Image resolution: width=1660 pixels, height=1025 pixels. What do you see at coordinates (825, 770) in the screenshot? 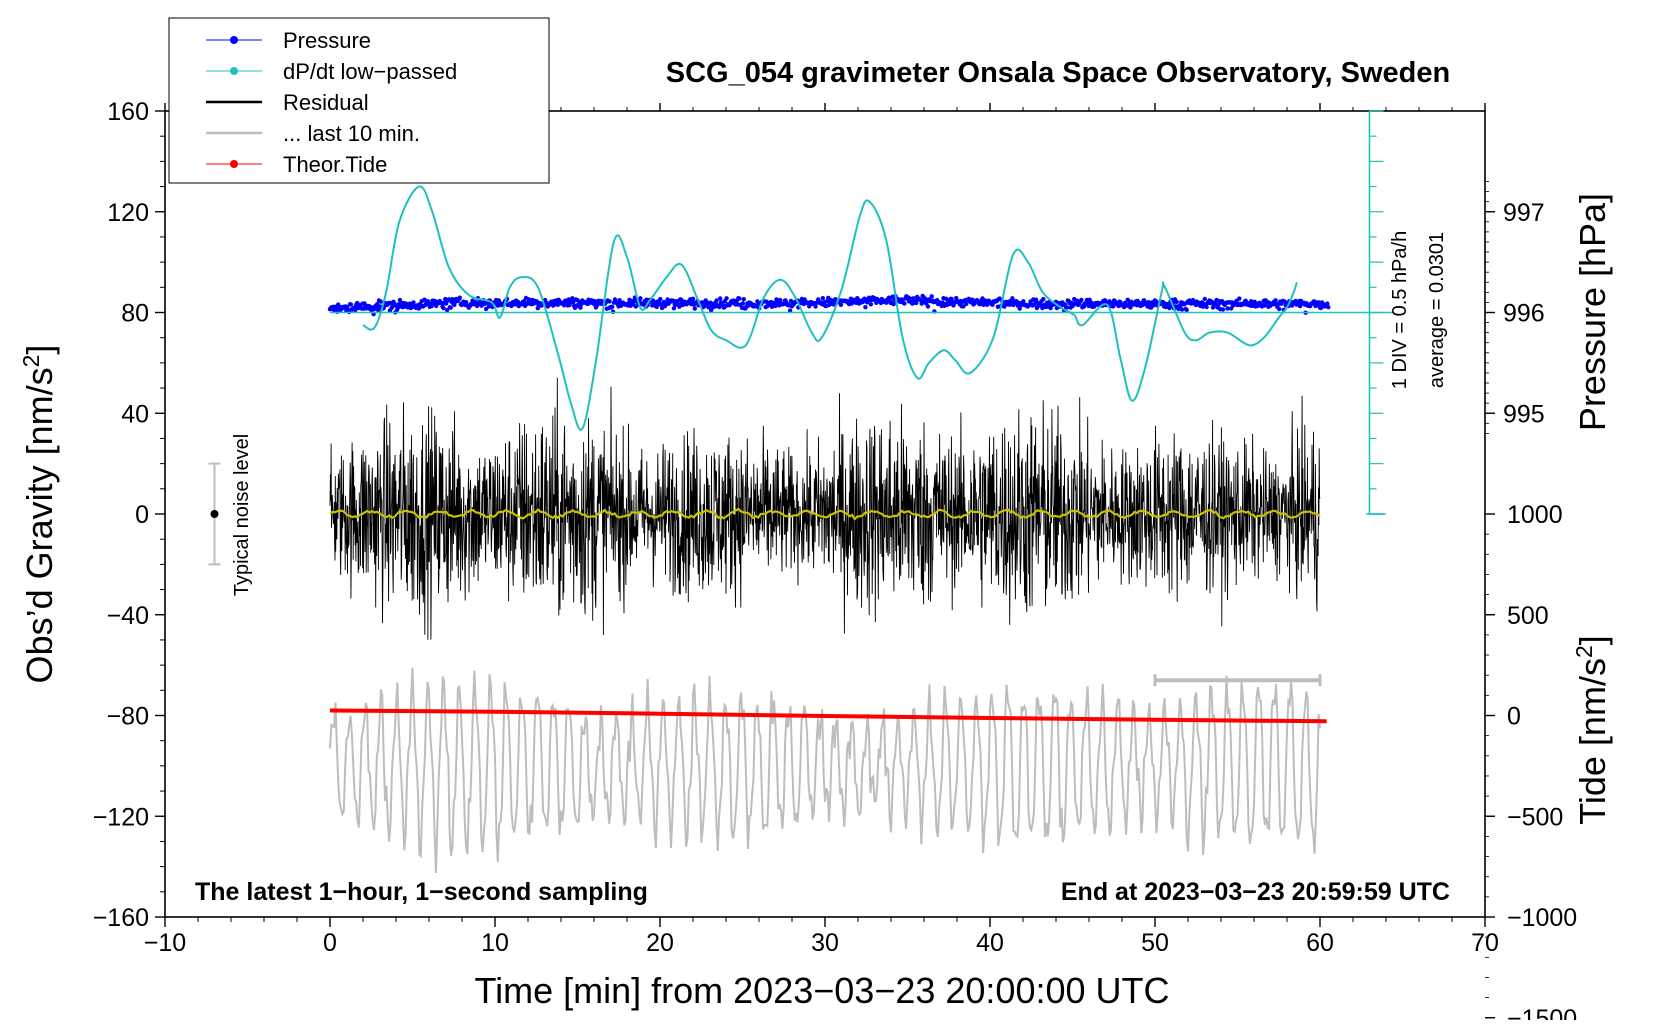
I see `last-10-min-line` at bounding box center [825, 770].